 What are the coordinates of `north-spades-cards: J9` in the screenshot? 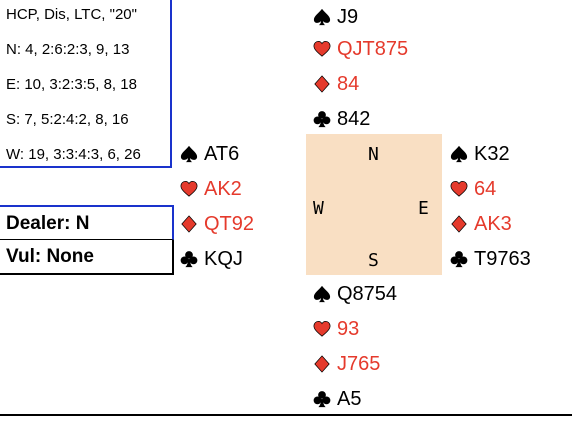 It's located at (348, 16).